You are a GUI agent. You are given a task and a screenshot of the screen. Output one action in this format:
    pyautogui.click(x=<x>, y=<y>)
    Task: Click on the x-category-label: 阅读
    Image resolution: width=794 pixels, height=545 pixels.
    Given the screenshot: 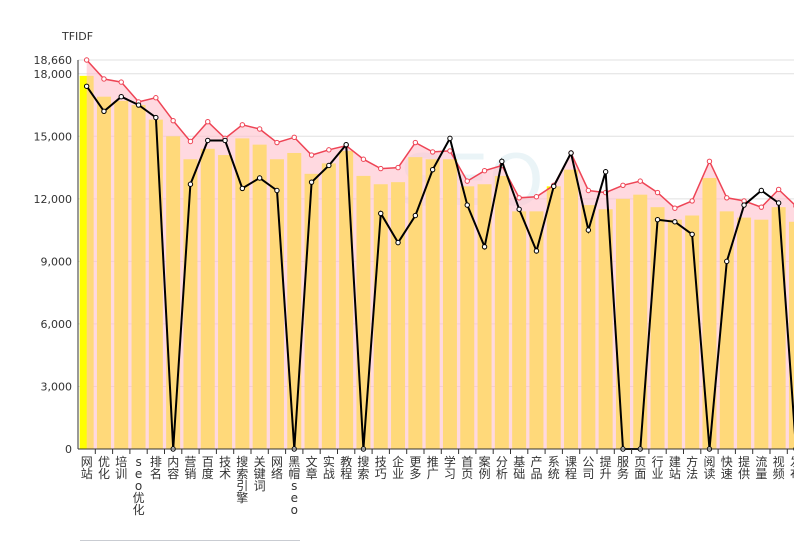 What is the action you would take?
    pyautogui.click(x=709, y=468)
    